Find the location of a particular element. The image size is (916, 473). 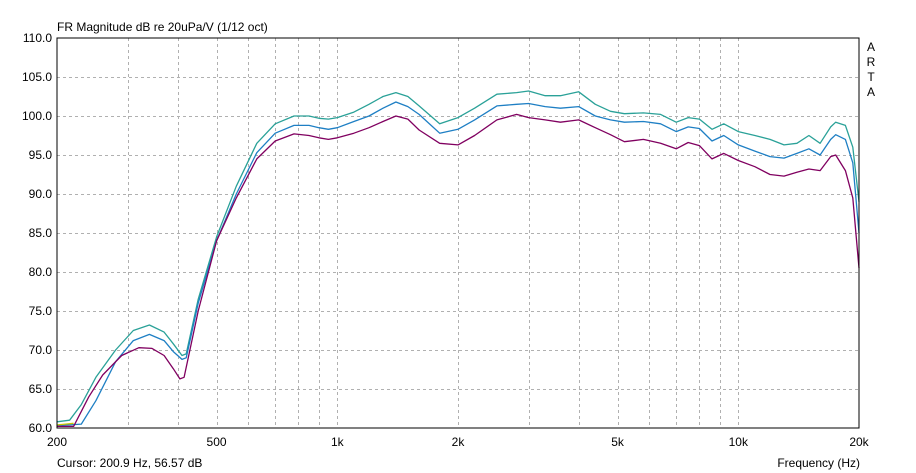

x-tick-label: 5k is located at coordinates (618, 442).